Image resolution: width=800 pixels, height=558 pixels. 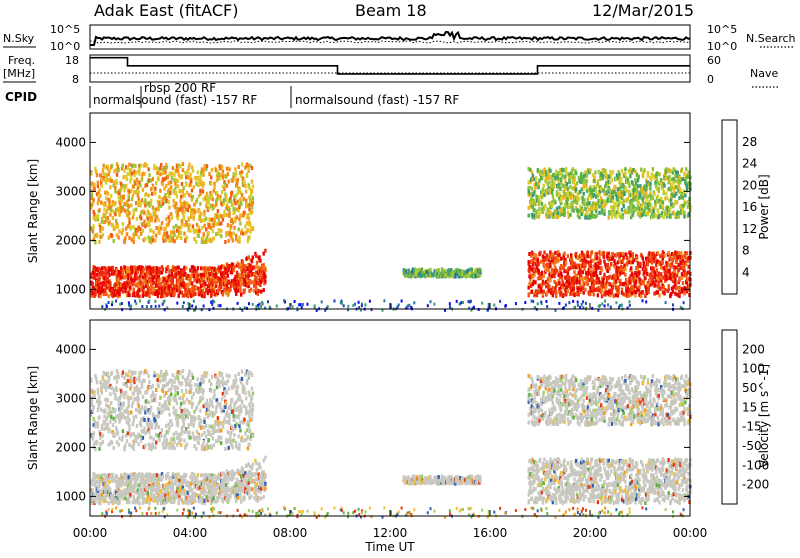 What do you see at coordinates (391, 10) in the screenshot?
I see `beam-title: Beam 18` at bounding box center [391, 10].